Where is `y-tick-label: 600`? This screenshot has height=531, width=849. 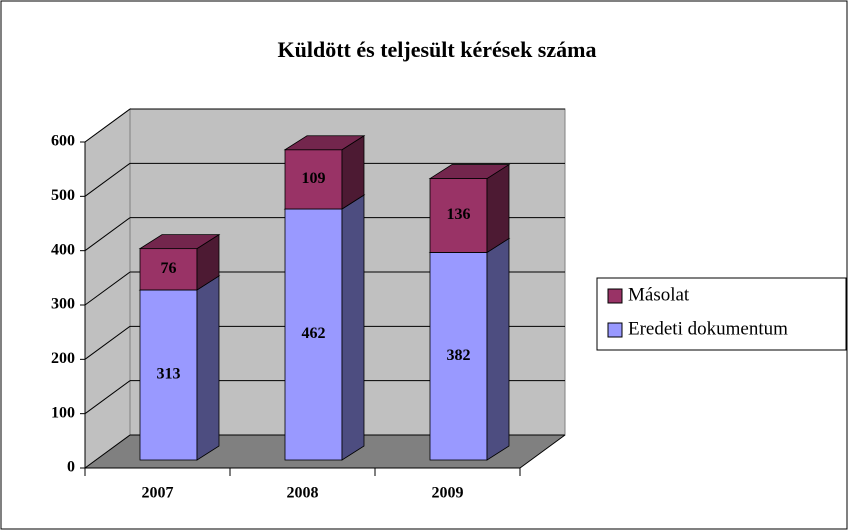 y-tick-label: 600 is located at coordinates (63, 141).